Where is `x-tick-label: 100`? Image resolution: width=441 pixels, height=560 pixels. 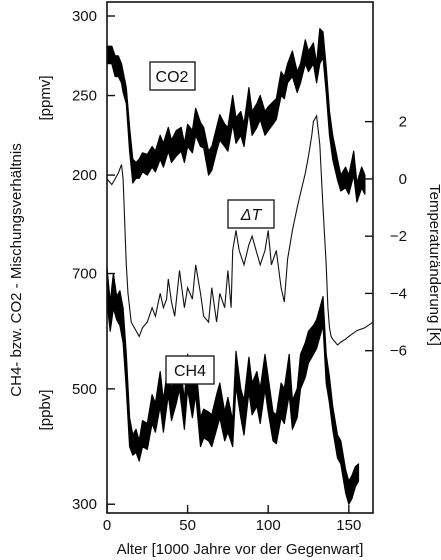 x-tick-label: 100 is located at coordinates (268, 525).